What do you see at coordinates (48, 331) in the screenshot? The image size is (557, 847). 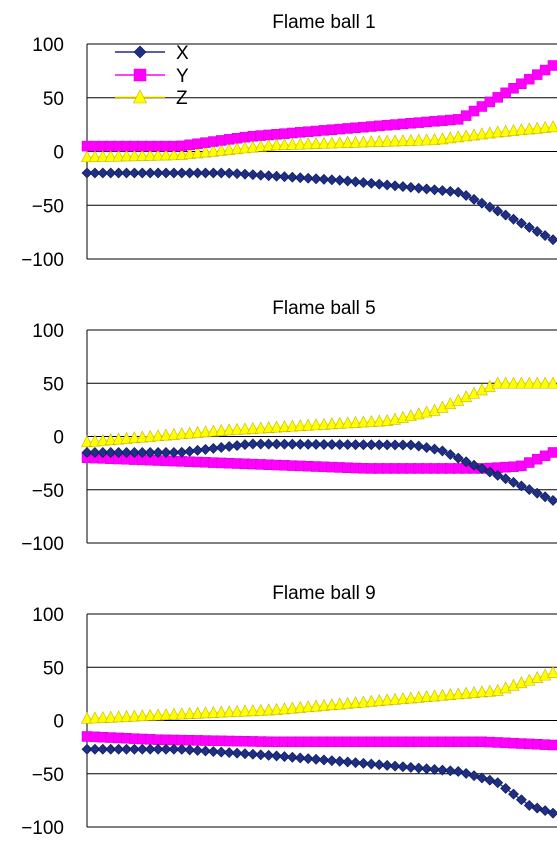 I see `y-tick-label: 100` at bounding box center [48, 331].